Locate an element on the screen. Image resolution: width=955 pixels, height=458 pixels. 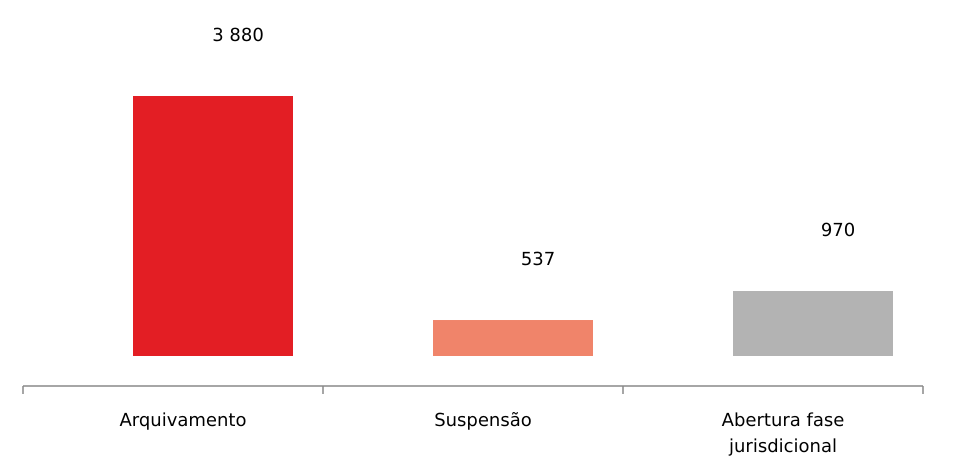
data-label: 3 880 is located at coordinates (238, 35).